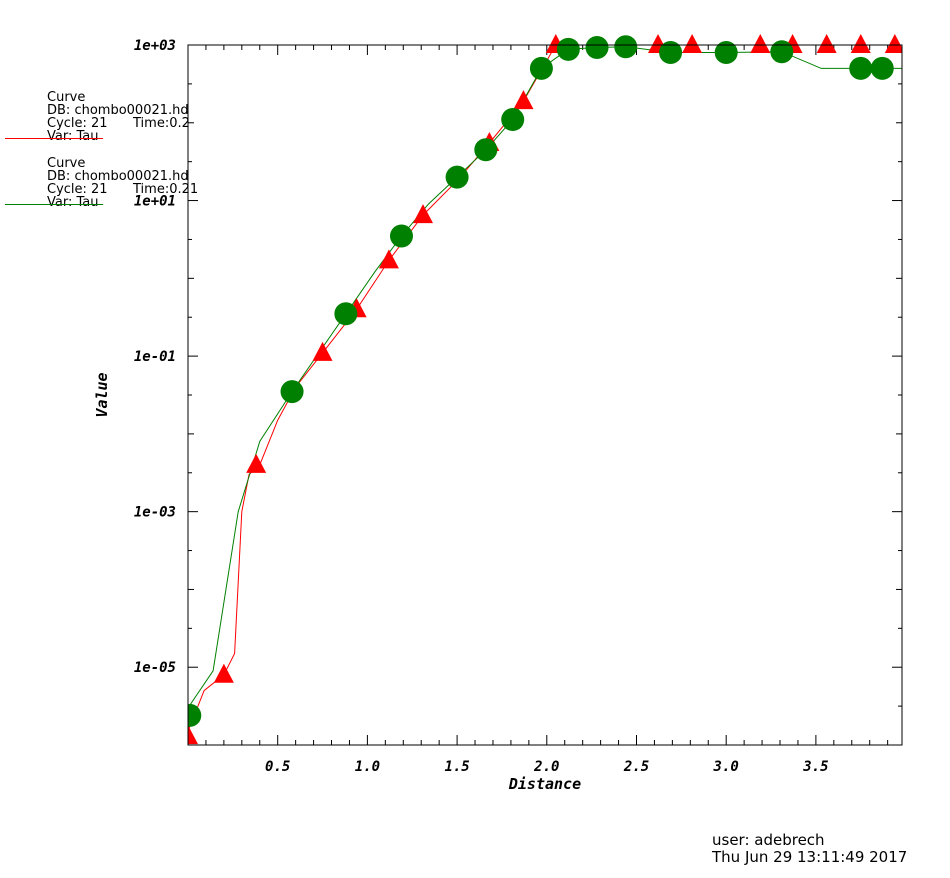 Image resolution: width=950 pixels, height=878 pixels. I want to click on user-label: user: adebrech, so click(768, 840).